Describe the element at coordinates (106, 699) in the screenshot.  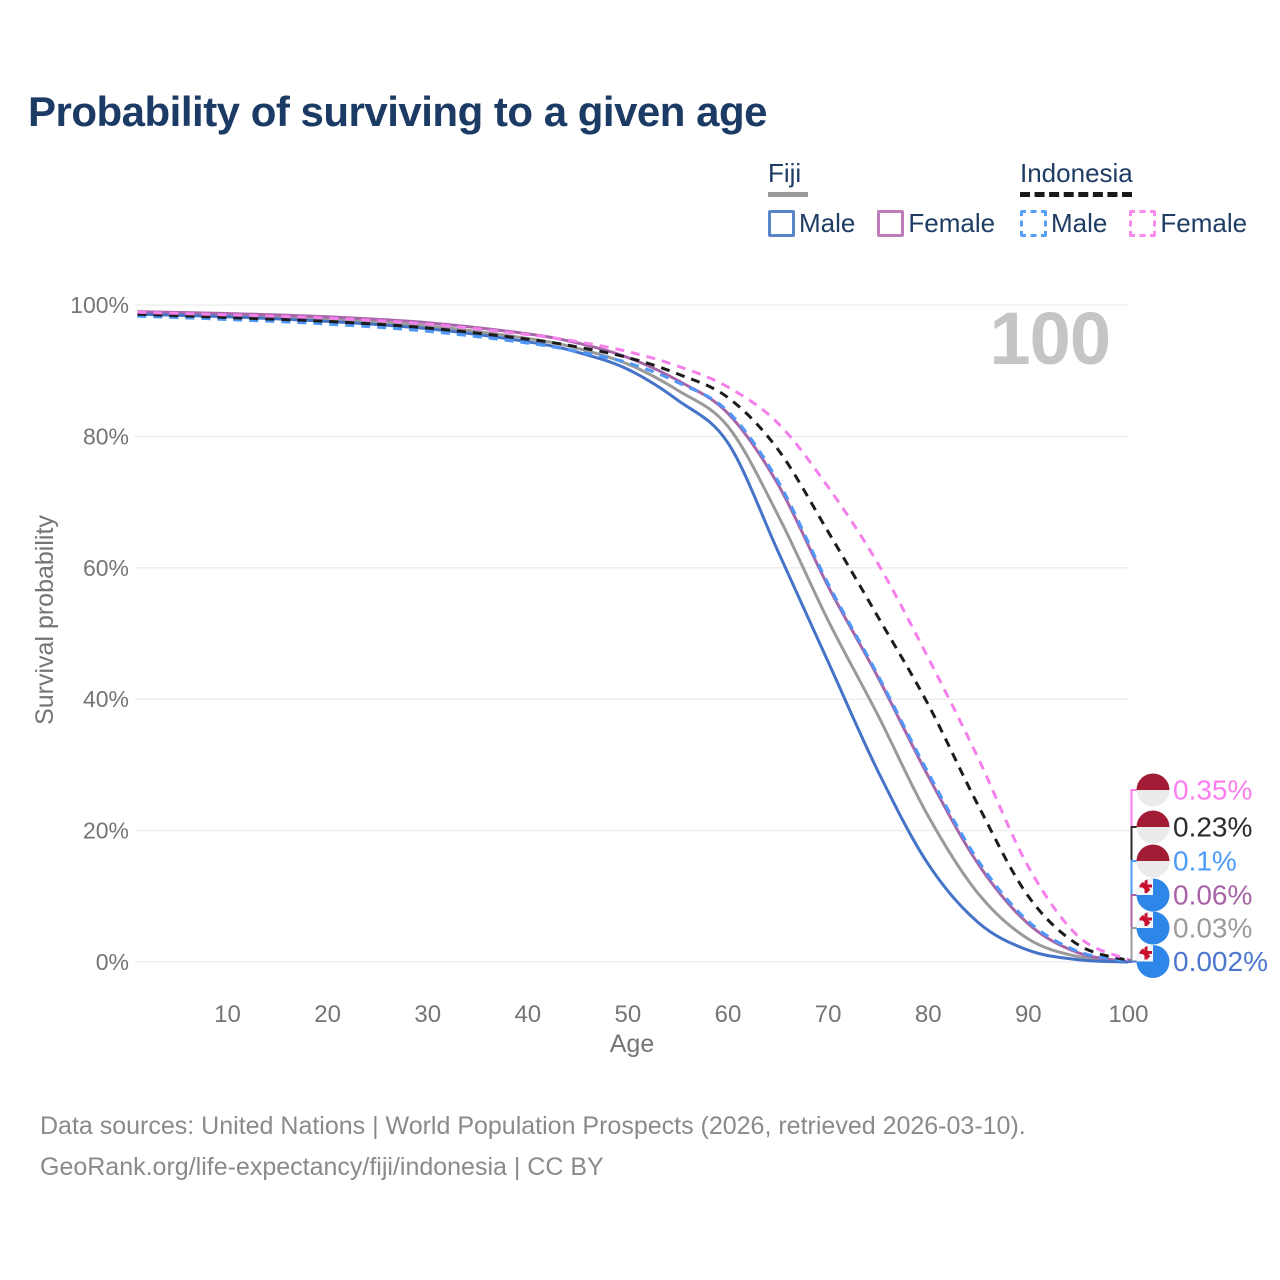
I see `y-tick-40%: 40%` at that location.